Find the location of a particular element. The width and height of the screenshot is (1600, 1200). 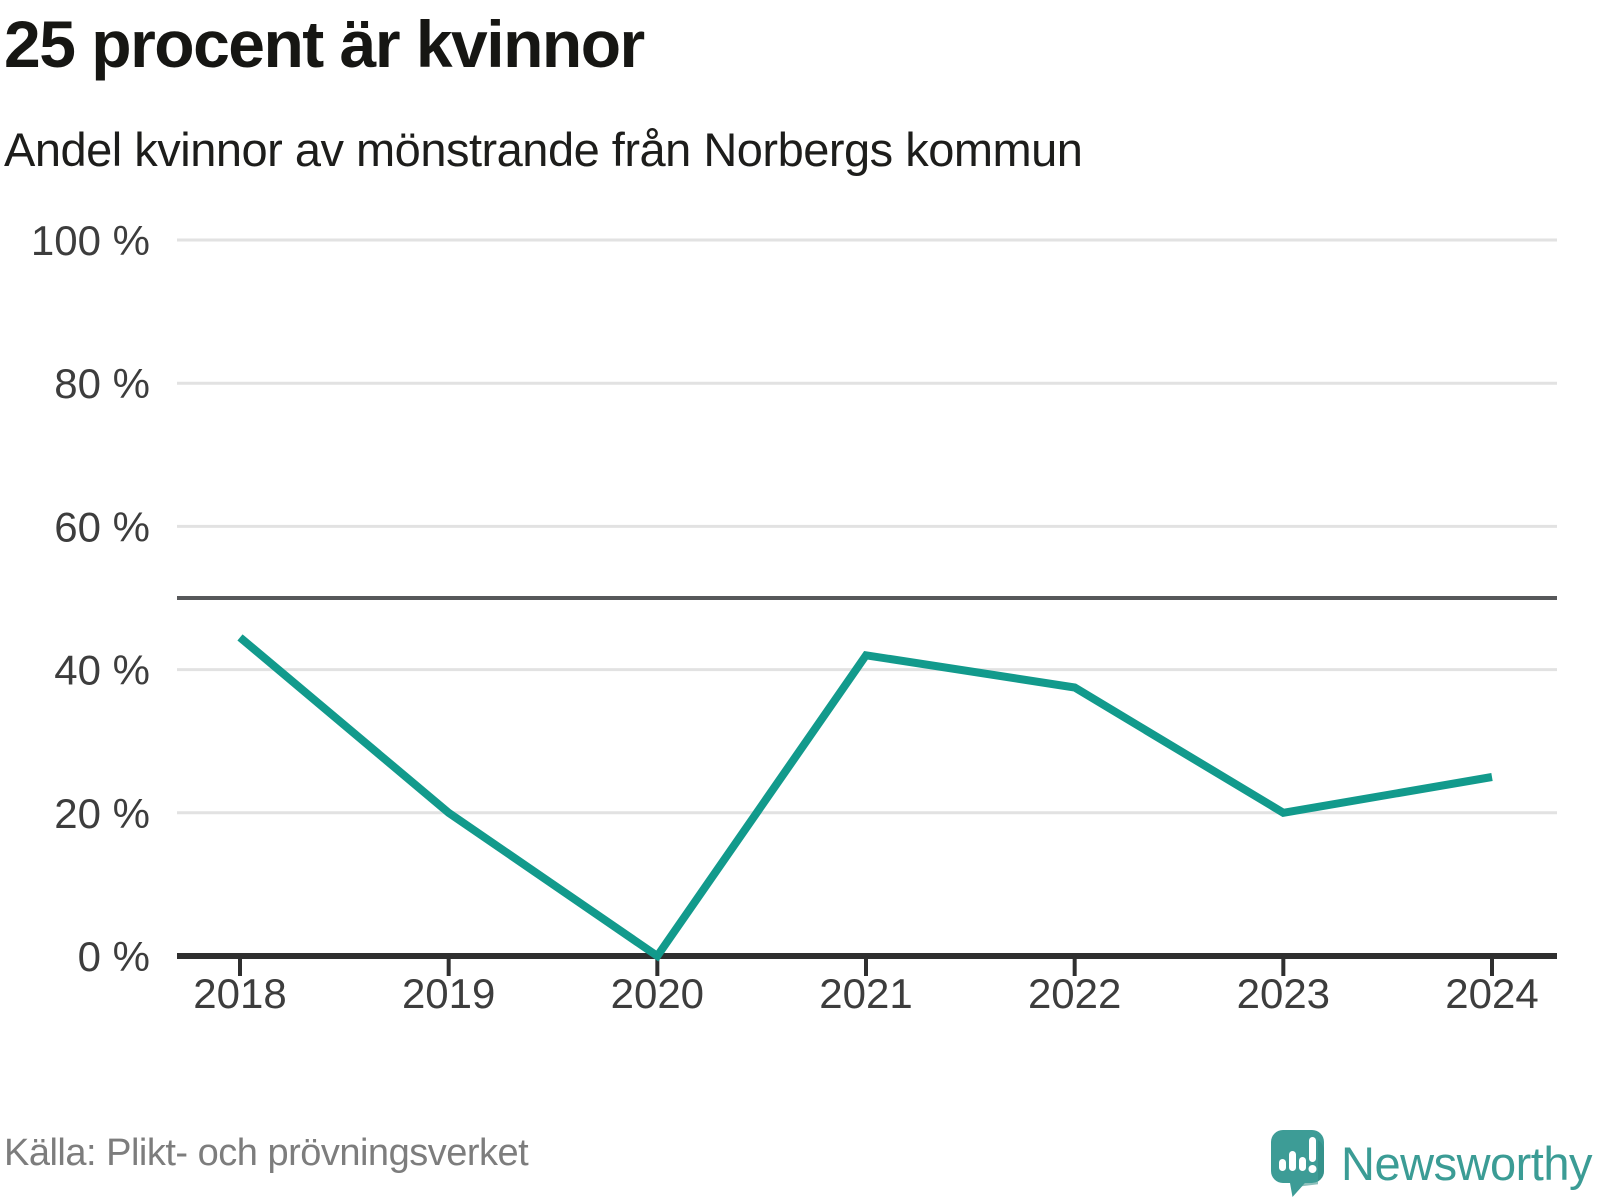

logo-exclamation-bar is located at coordinates (1313, 1149).